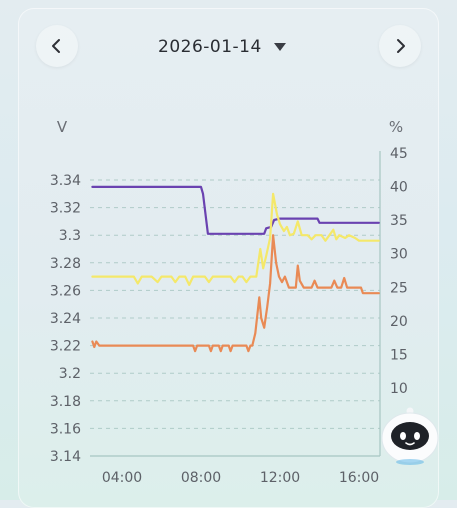  I want to click on right-tick-label: 10, so click(399, 389).